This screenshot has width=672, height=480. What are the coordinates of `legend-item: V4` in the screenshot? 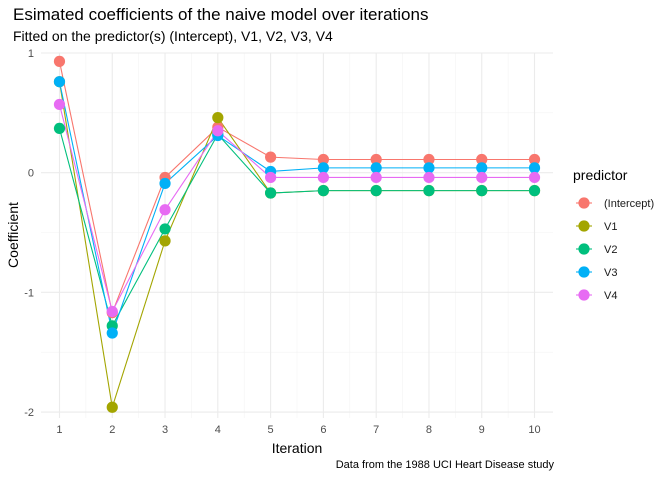 It's located at (596, 295).